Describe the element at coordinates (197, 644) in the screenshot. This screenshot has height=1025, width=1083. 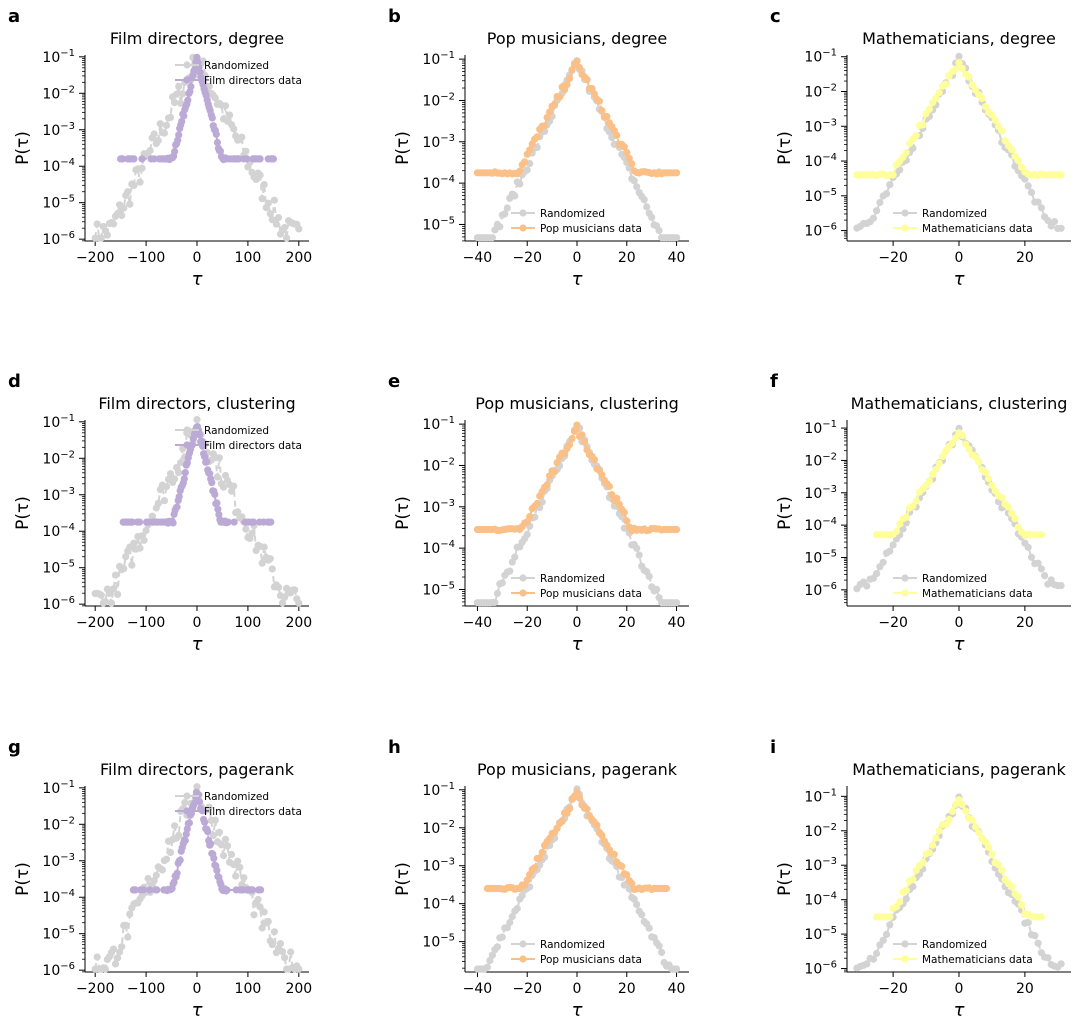
I see `x-axis-label: τ` at that location.